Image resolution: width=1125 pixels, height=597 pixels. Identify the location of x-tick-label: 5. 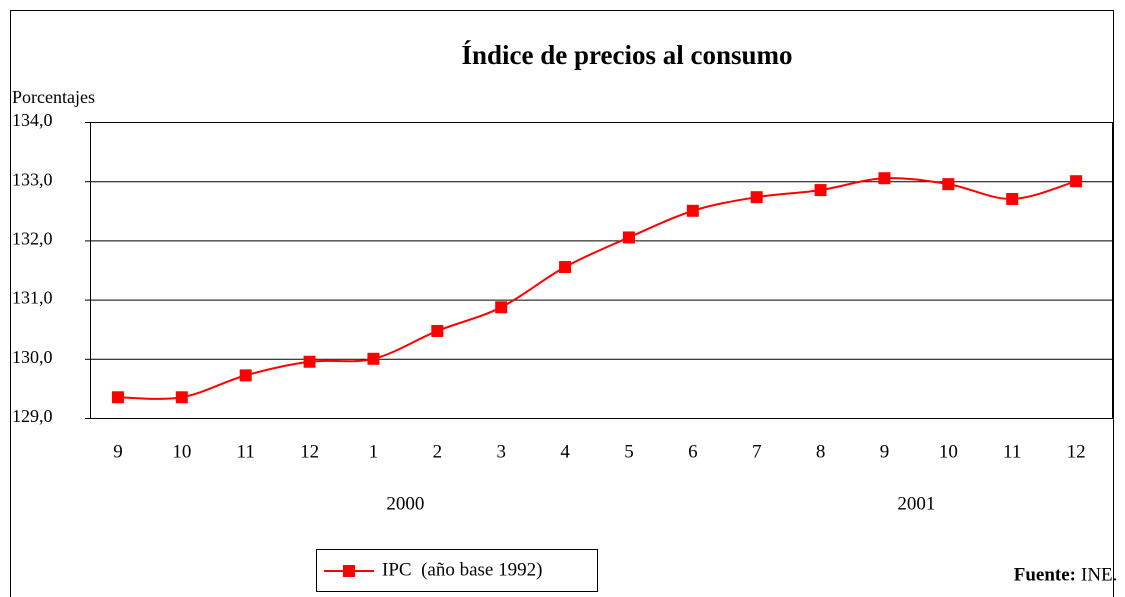
(629, 451).